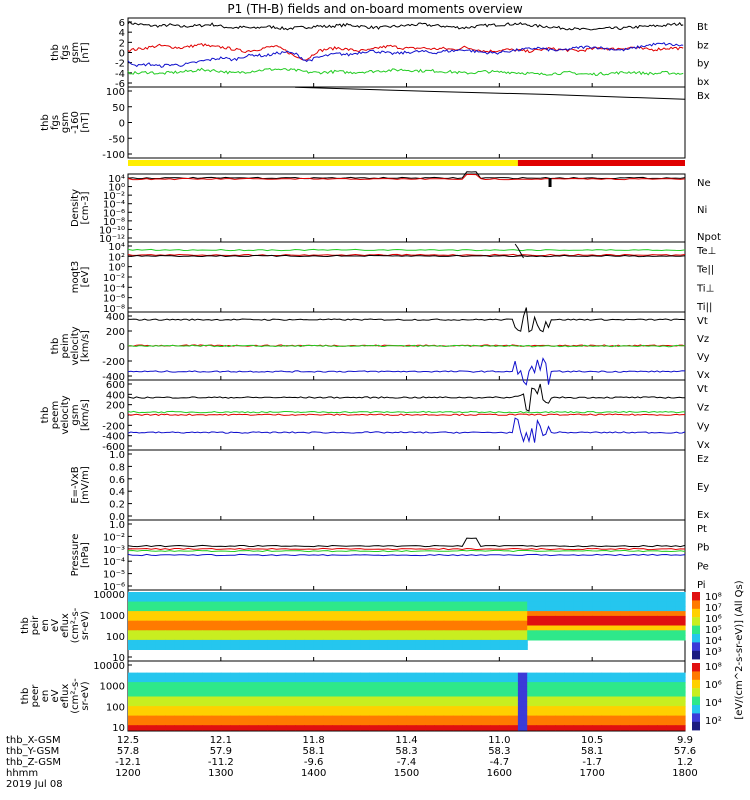 This screenshot has width=750, height=800. Describe the element at coordinates (406, 122) in the screenshot. I see `panel-frame-fgs_gse` at that location.